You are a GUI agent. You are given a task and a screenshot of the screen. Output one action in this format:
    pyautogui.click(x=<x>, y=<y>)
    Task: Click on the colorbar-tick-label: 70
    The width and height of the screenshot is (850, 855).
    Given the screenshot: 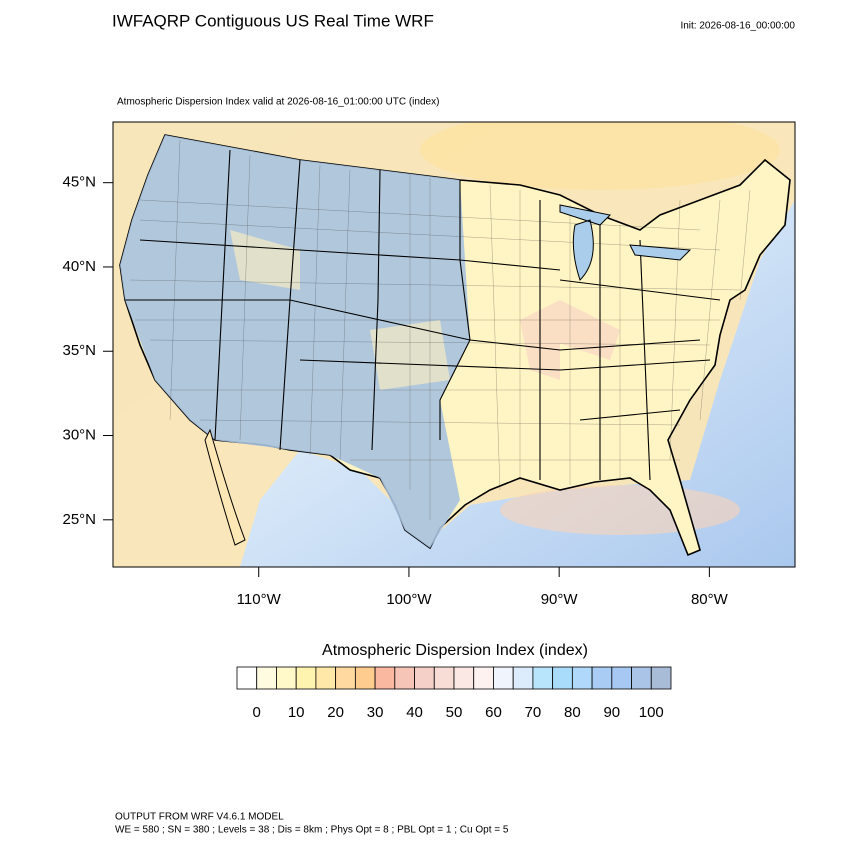 What is the action you would take?
    pyautogui.click(x=533, y=712)
    